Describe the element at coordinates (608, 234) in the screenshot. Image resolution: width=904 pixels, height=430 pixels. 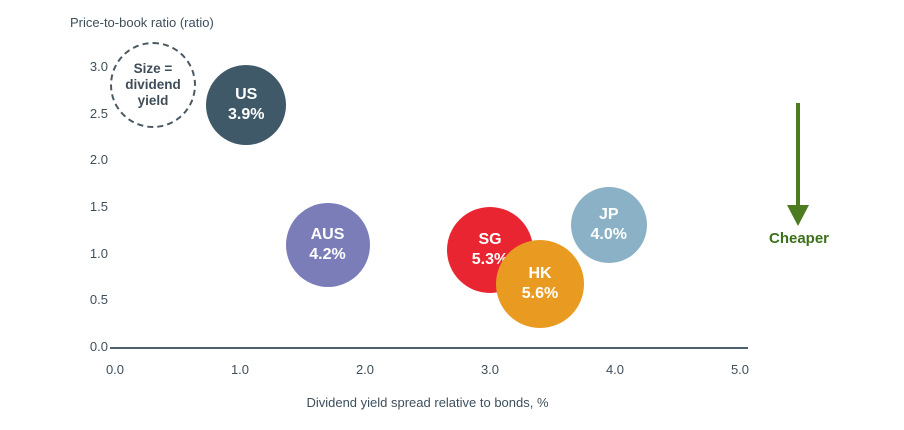
I see `bubble-yield-label: 4.0%` at that location.